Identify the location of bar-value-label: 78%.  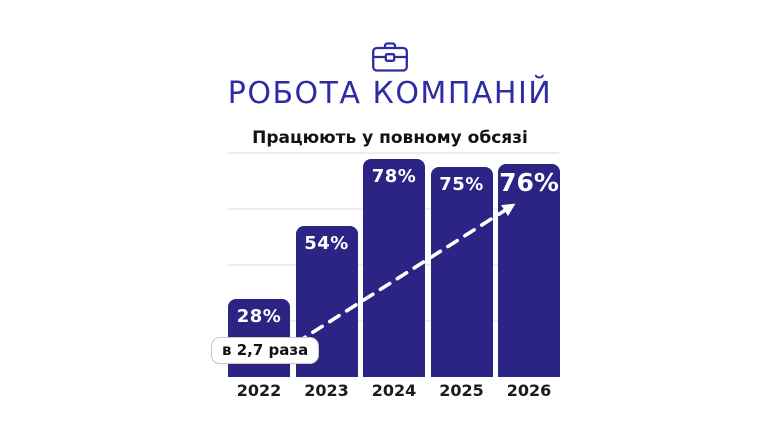
(394, 176).